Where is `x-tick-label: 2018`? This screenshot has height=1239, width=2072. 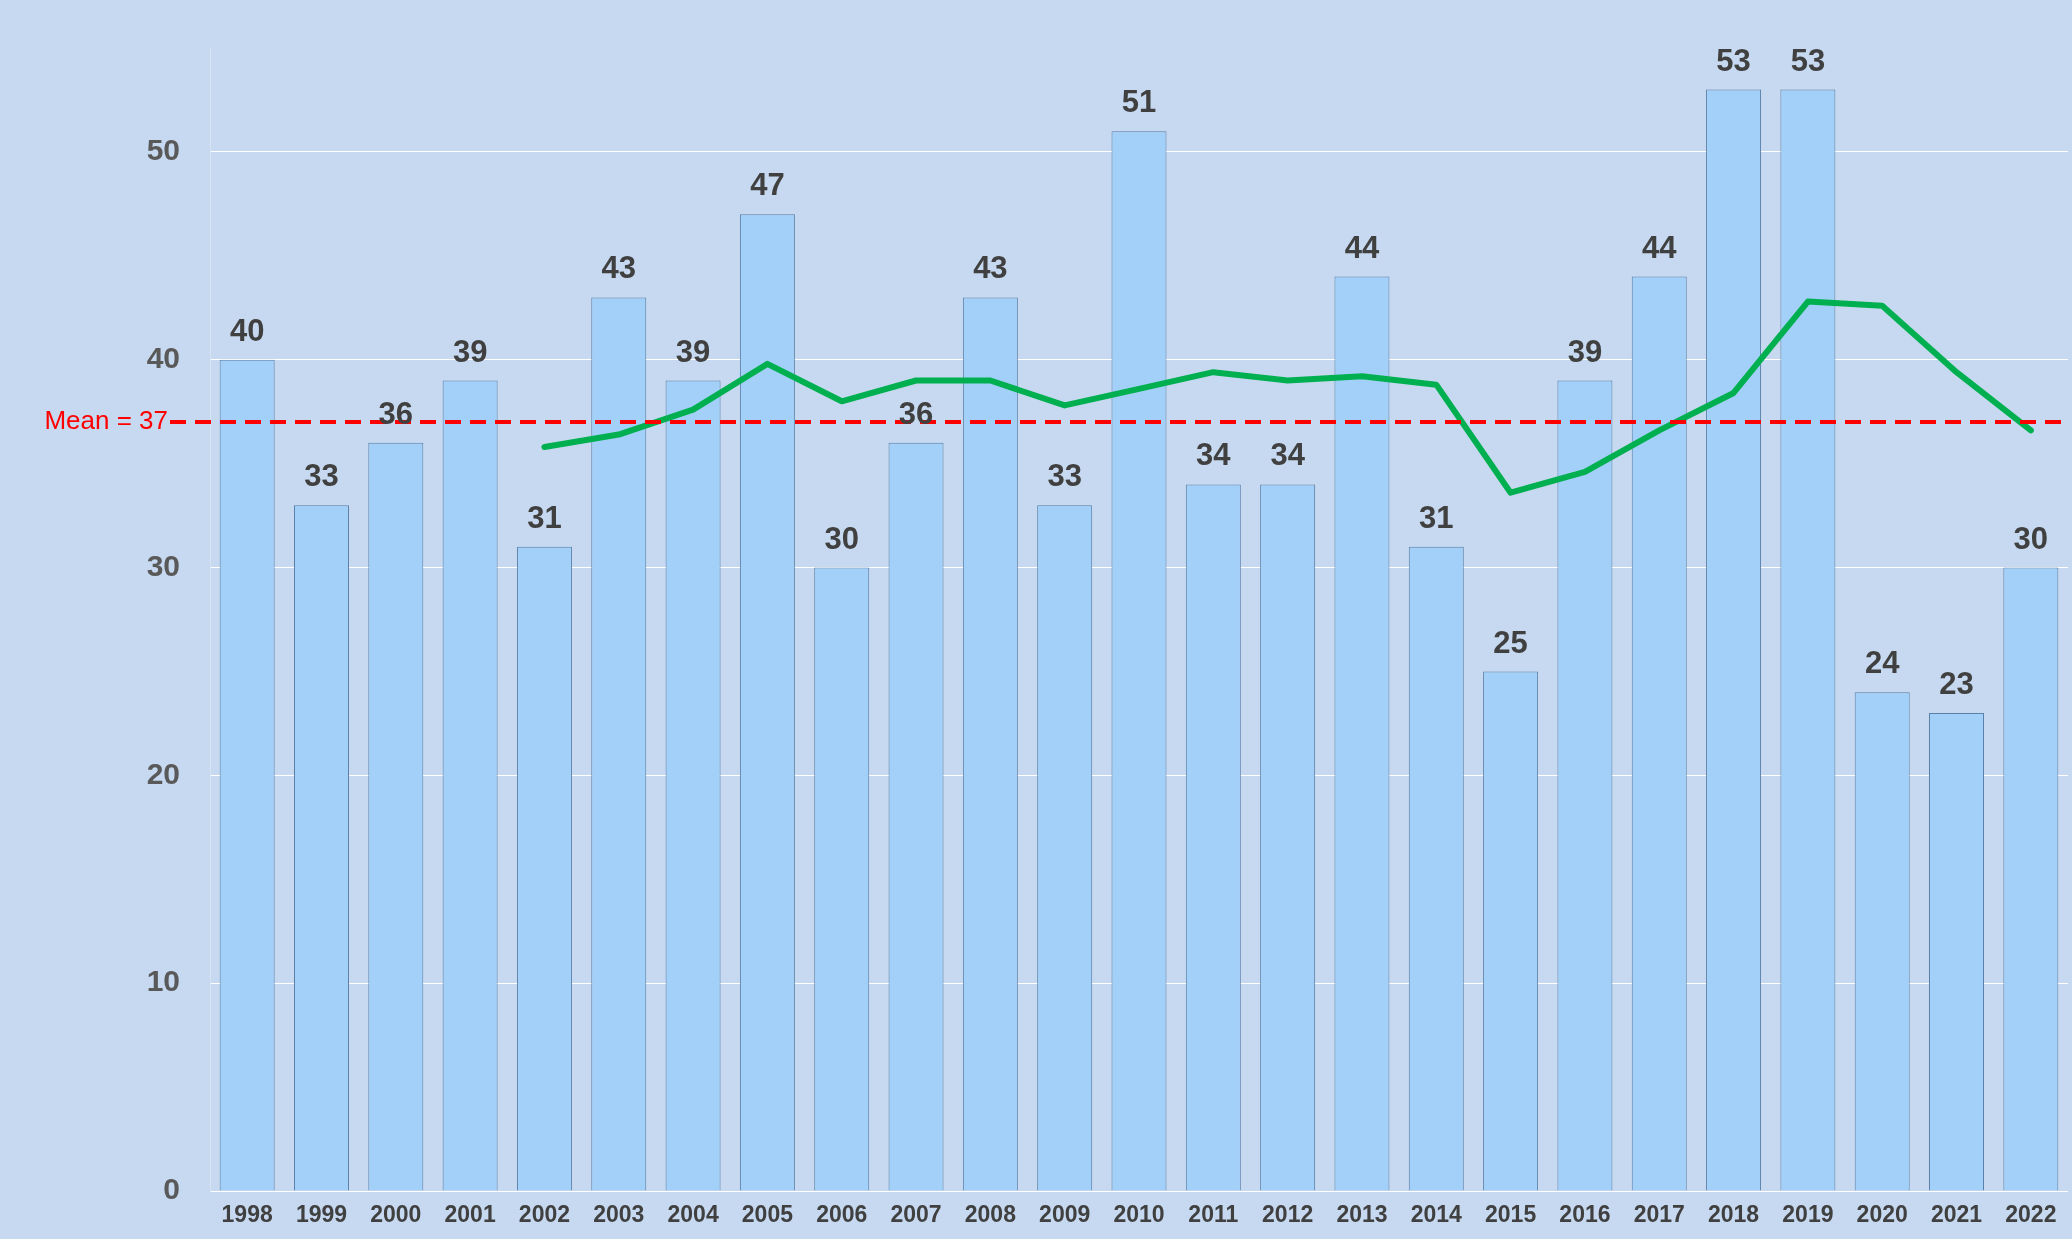
x-tick-label: 2018 is located at coordinates (1733, 1214).